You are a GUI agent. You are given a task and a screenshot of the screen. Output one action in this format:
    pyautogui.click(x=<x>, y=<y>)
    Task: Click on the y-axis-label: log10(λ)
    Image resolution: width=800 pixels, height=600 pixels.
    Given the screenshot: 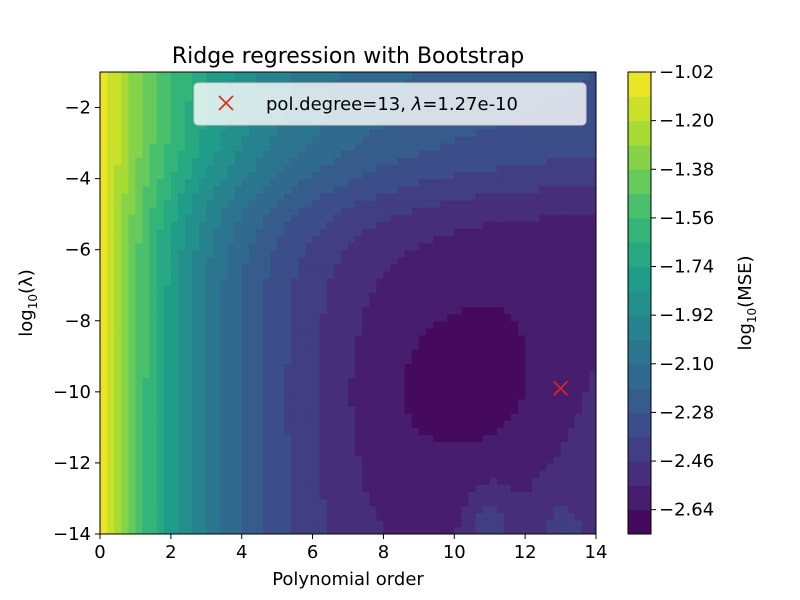 What is the action you would take?
    pyautogui.click(x=28, y=302)
    